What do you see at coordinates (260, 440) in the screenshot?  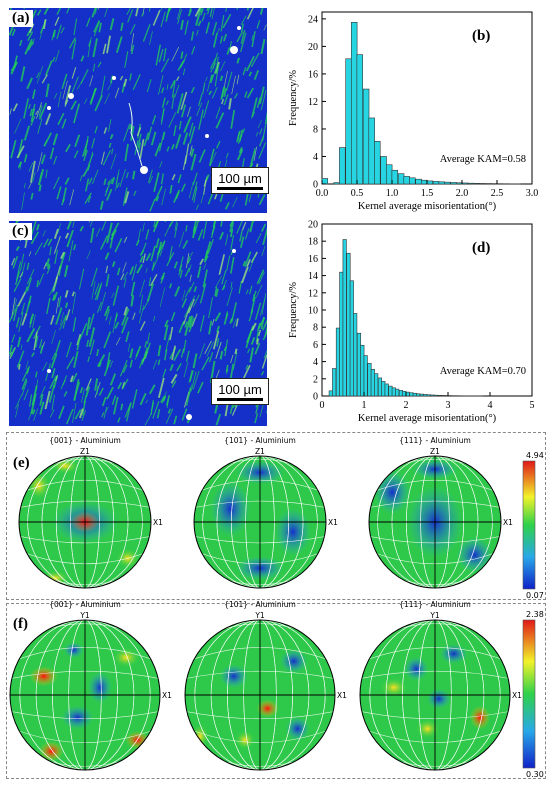 I see `pole-figure-title: {101} - Aluminium` at bounding box center [260, 440].